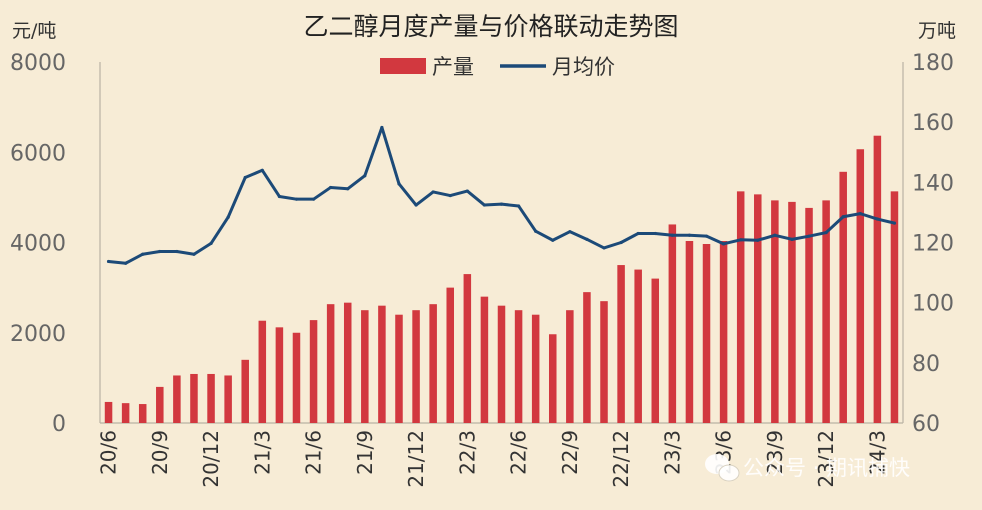 The image size is (982, 510). What do you see at coordinates (59, 424) in the screenshot?
I see `left-axis-tick-label: 0` at bounding box center [59, 424].